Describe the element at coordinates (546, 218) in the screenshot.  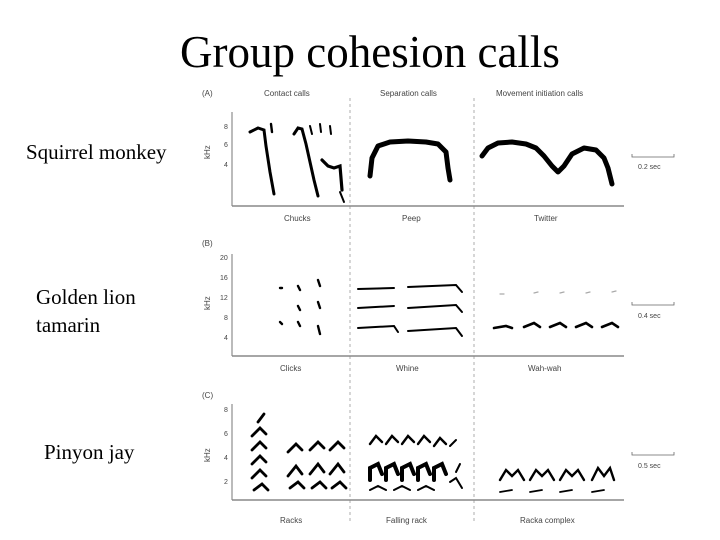
I see `call-label-twitter: Twitter` at that location.